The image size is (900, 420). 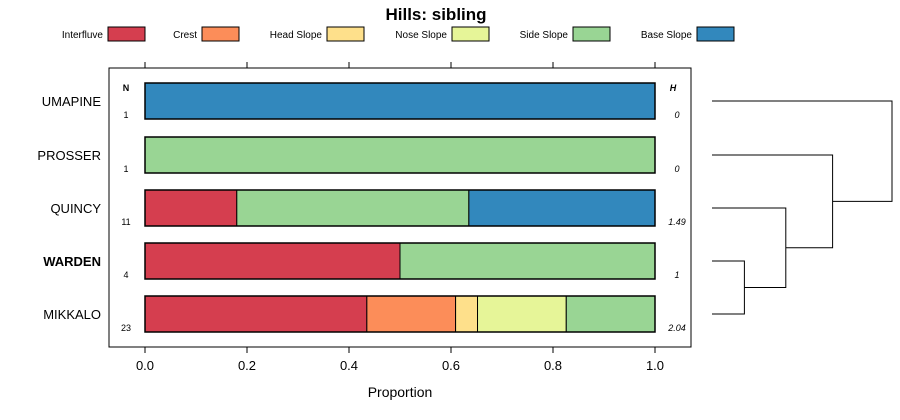 What do you see at coordinates (353, 208) in the screenshot?
I see `bar-quincy-side-slope` at bounding box center [353, 208].